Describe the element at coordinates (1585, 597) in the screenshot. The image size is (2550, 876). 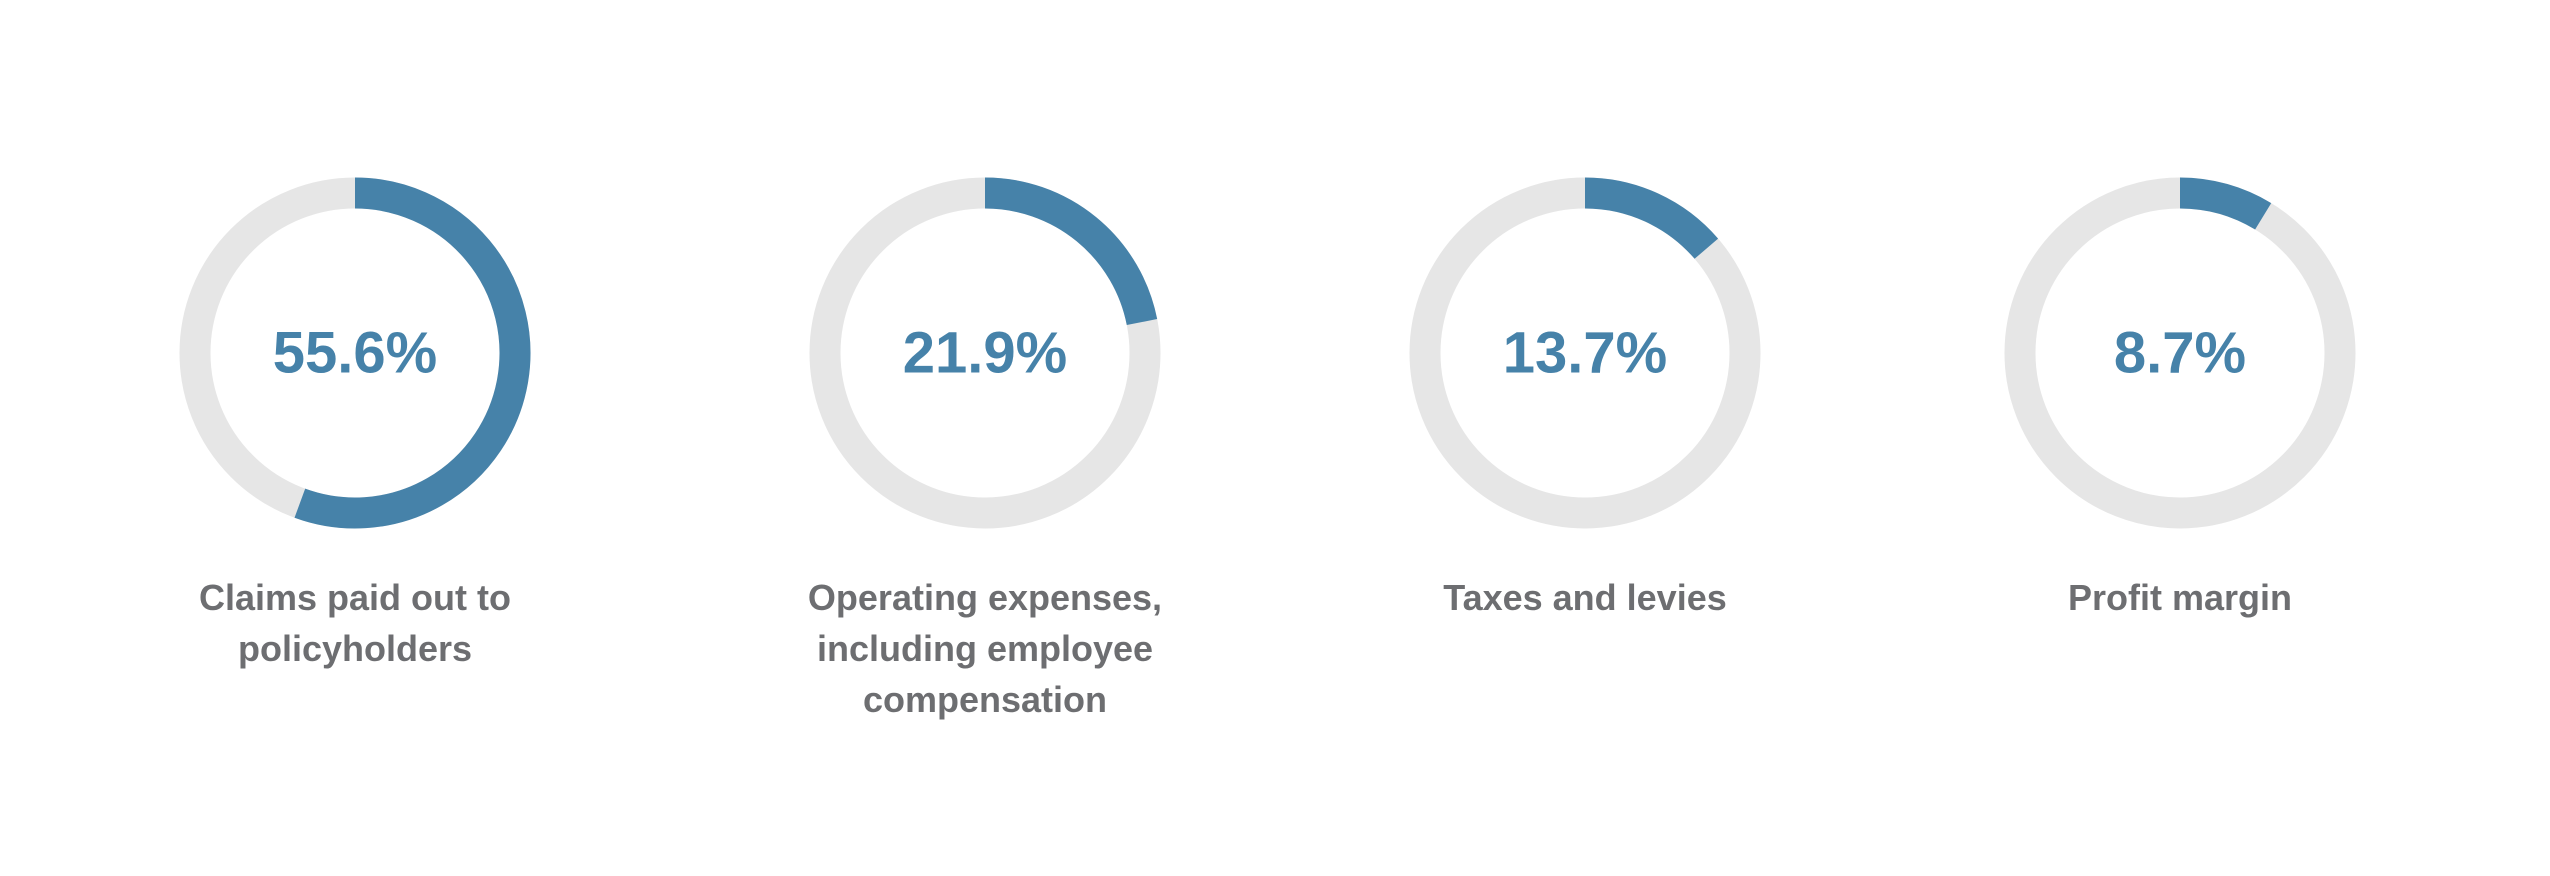
I see `donut-category-label: Taxes and levies` at that location.